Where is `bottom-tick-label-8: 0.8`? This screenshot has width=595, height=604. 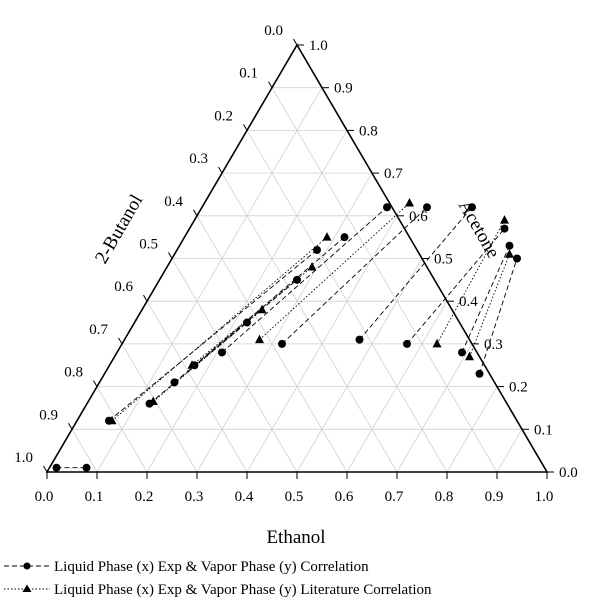
bottom-tick-label-8: 0.8 is located at coordinates (444, 497).